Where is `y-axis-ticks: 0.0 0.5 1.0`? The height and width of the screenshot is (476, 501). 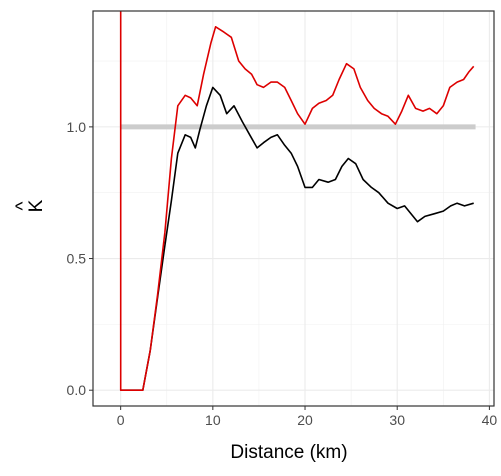 y-axis-ticks: 0.0 0.5 1.0 is located at coordinates (80, 258).